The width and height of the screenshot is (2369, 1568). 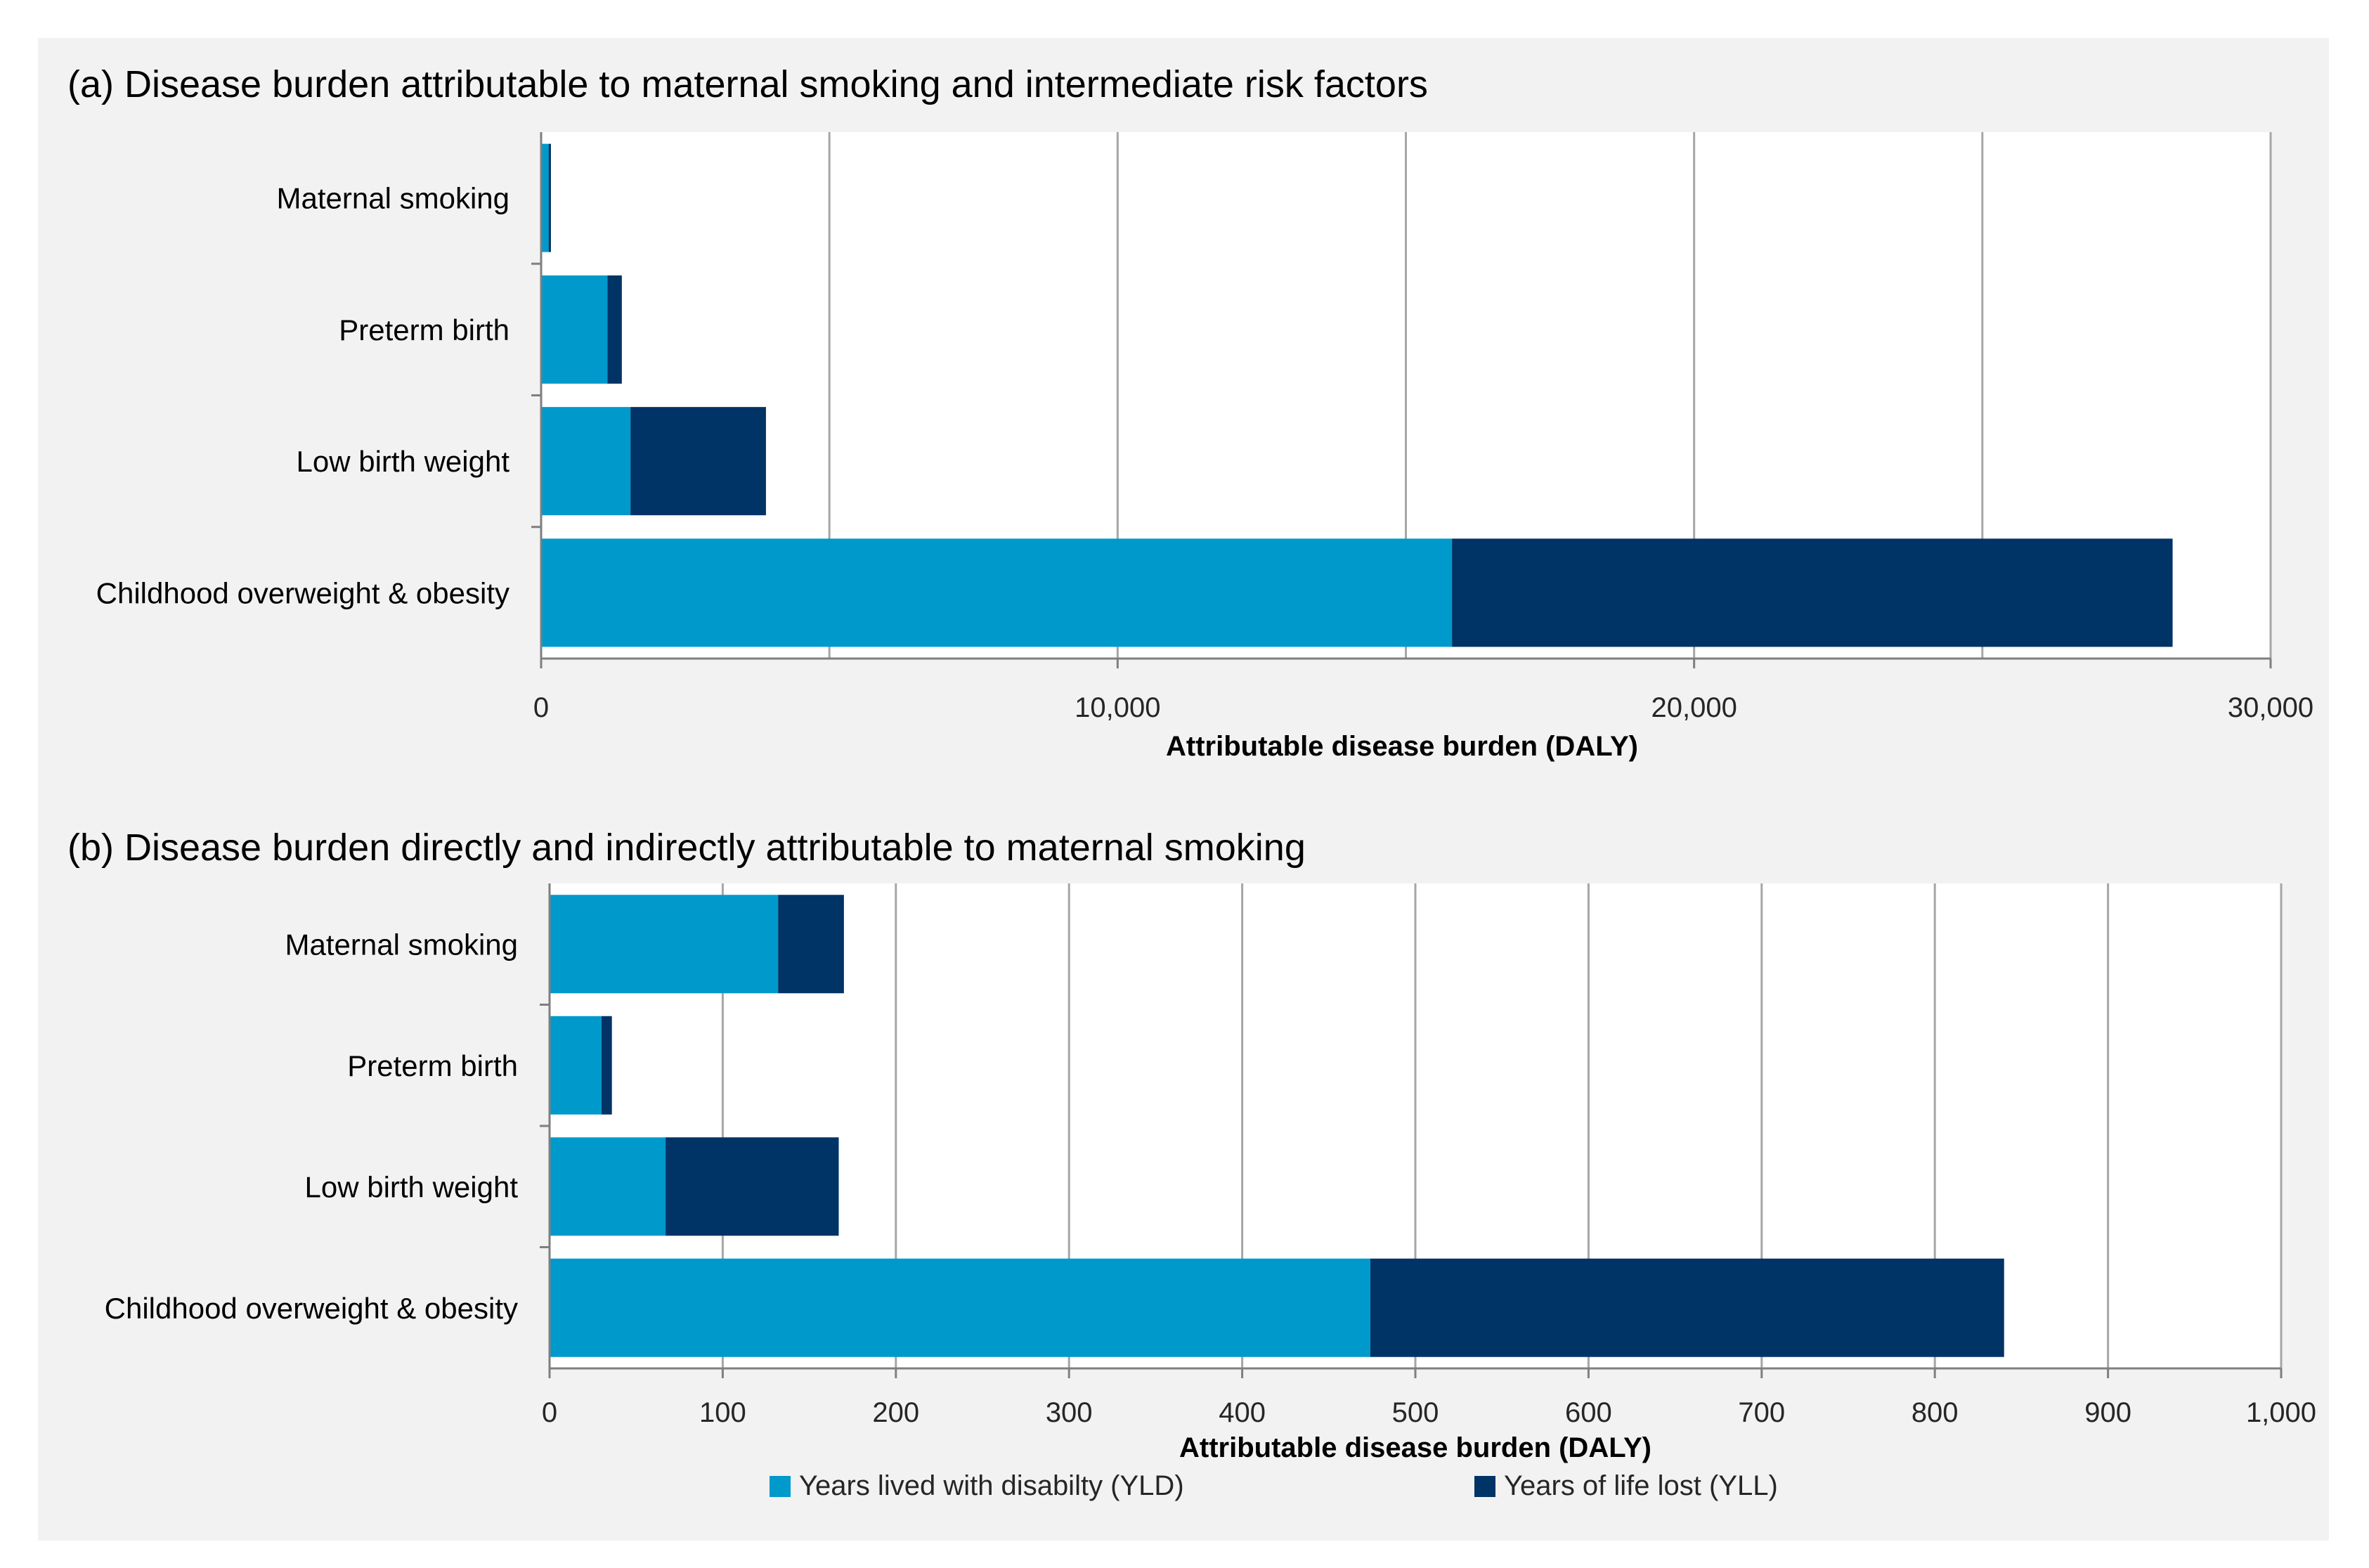 I want to click on category-label-b-3: Childhood overweight & obesity, so click(x=311, y=1308).